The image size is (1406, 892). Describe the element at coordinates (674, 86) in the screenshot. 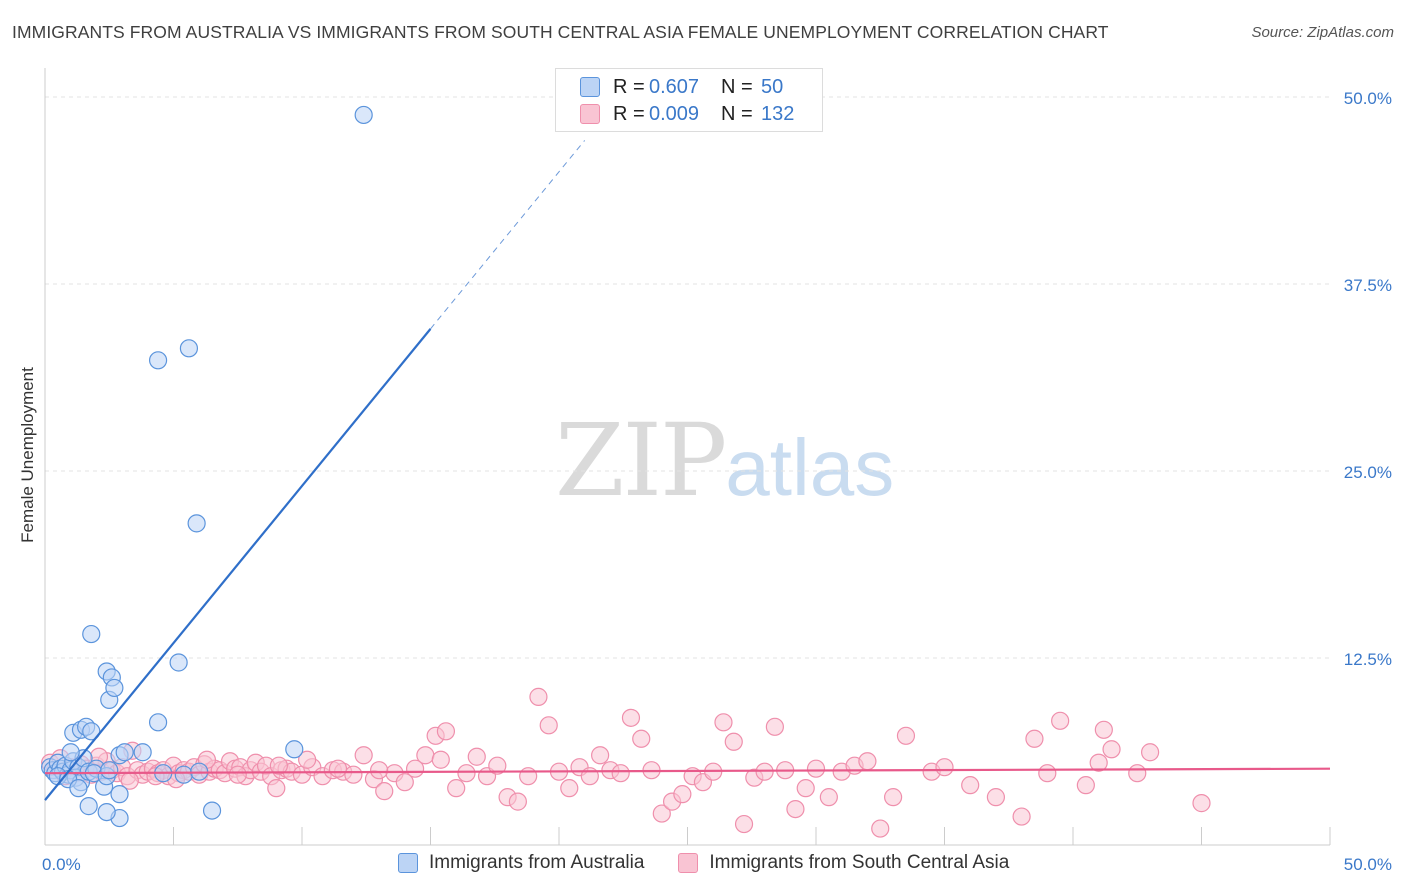

I see `legend-r-value-australia: 0.607` at that location.